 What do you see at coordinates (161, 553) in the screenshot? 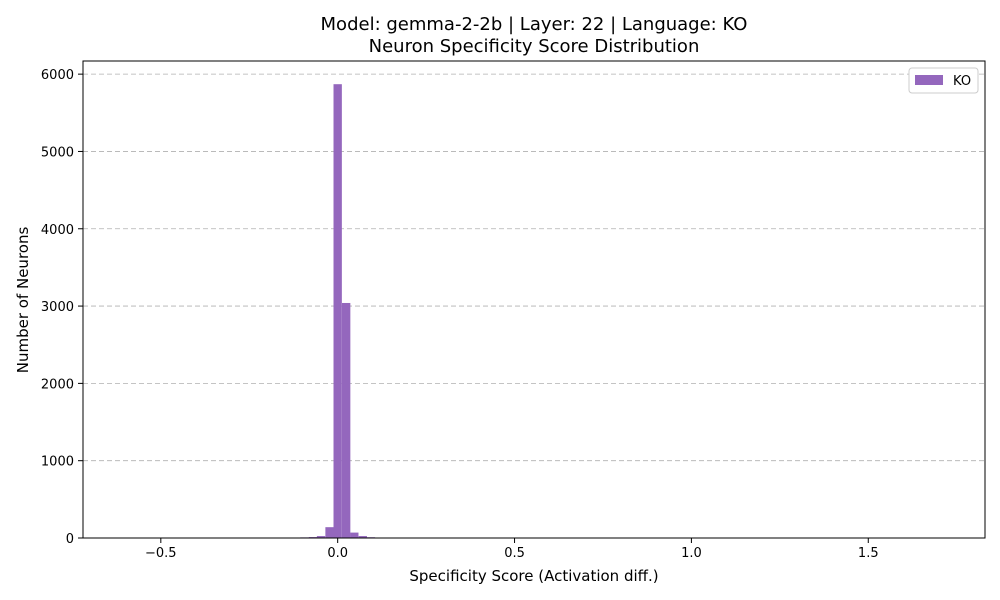
I see `x-tick-label: −0.5` at bounding box center [161, 553].